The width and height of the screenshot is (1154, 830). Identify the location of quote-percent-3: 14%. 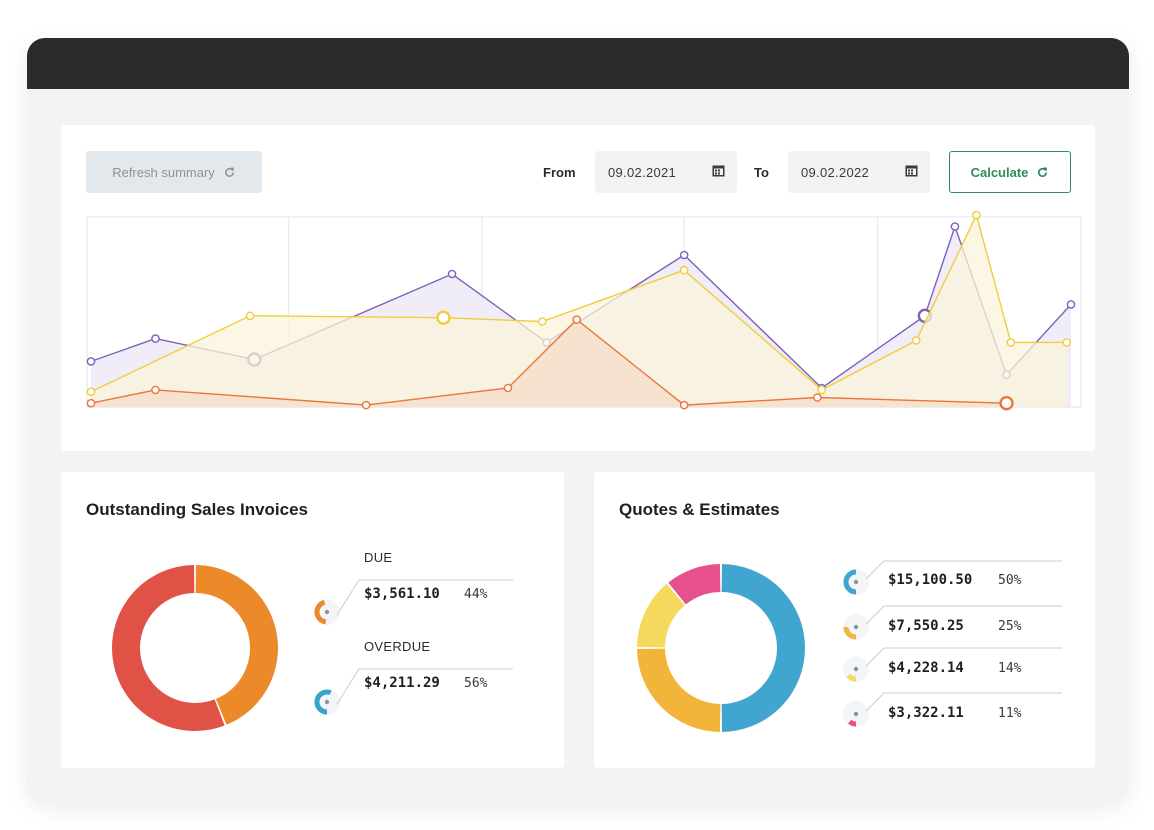
(1010, 668).